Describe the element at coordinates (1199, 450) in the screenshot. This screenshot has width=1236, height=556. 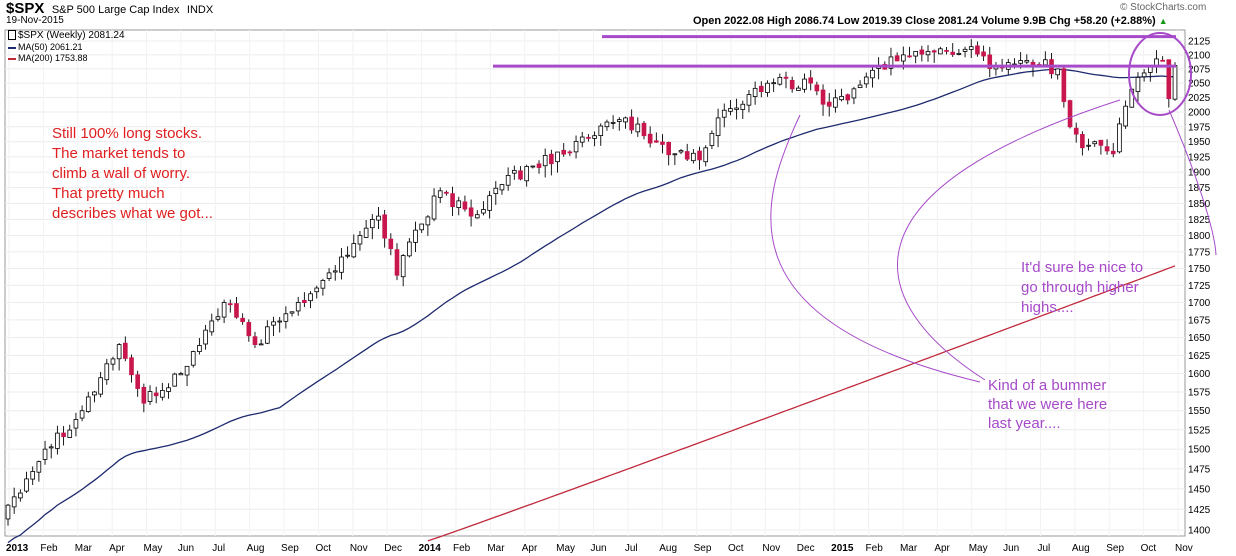
I see `y-tick-label: 1500` at that location.